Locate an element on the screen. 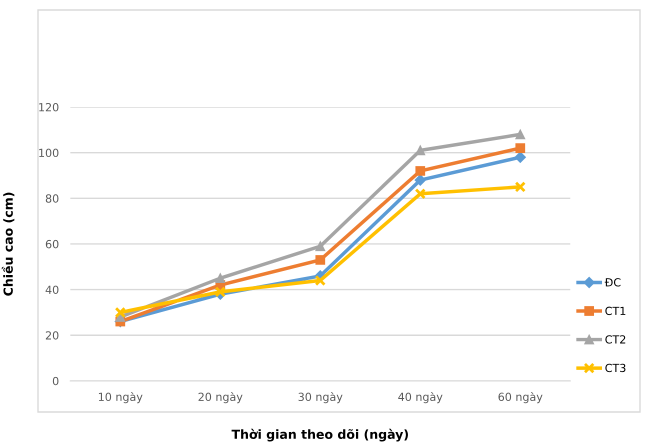 This screenshot has width=657, height=446. legend-label: ĐC is located at coordinates (612, 282).